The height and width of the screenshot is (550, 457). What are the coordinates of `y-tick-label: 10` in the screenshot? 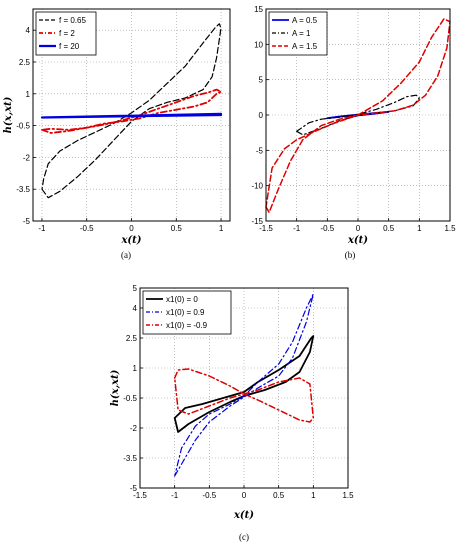 It's located at (258, 44).